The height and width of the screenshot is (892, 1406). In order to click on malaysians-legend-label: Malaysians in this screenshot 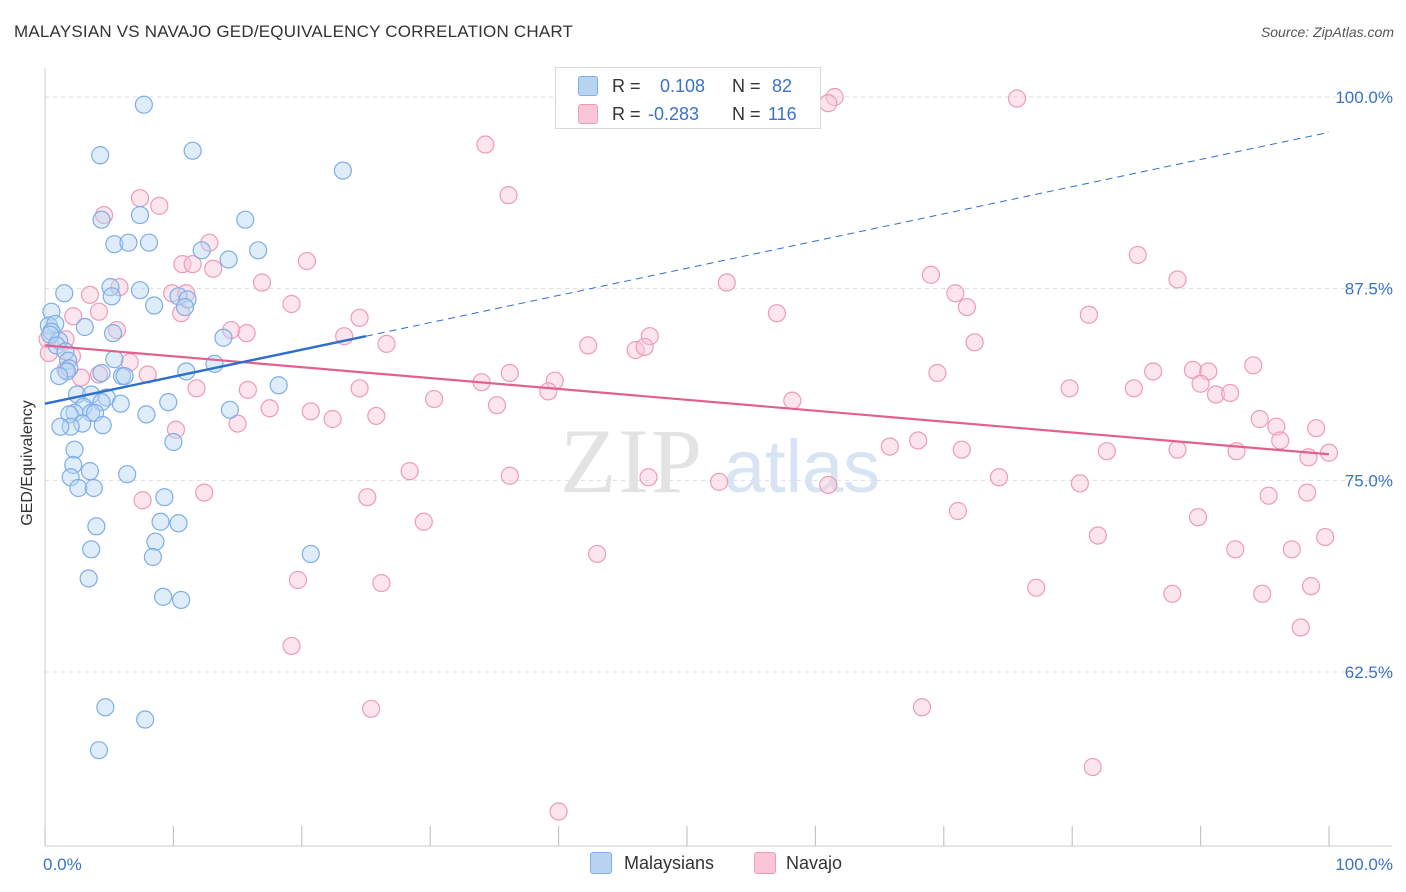, I will do `click(669, 863)`.